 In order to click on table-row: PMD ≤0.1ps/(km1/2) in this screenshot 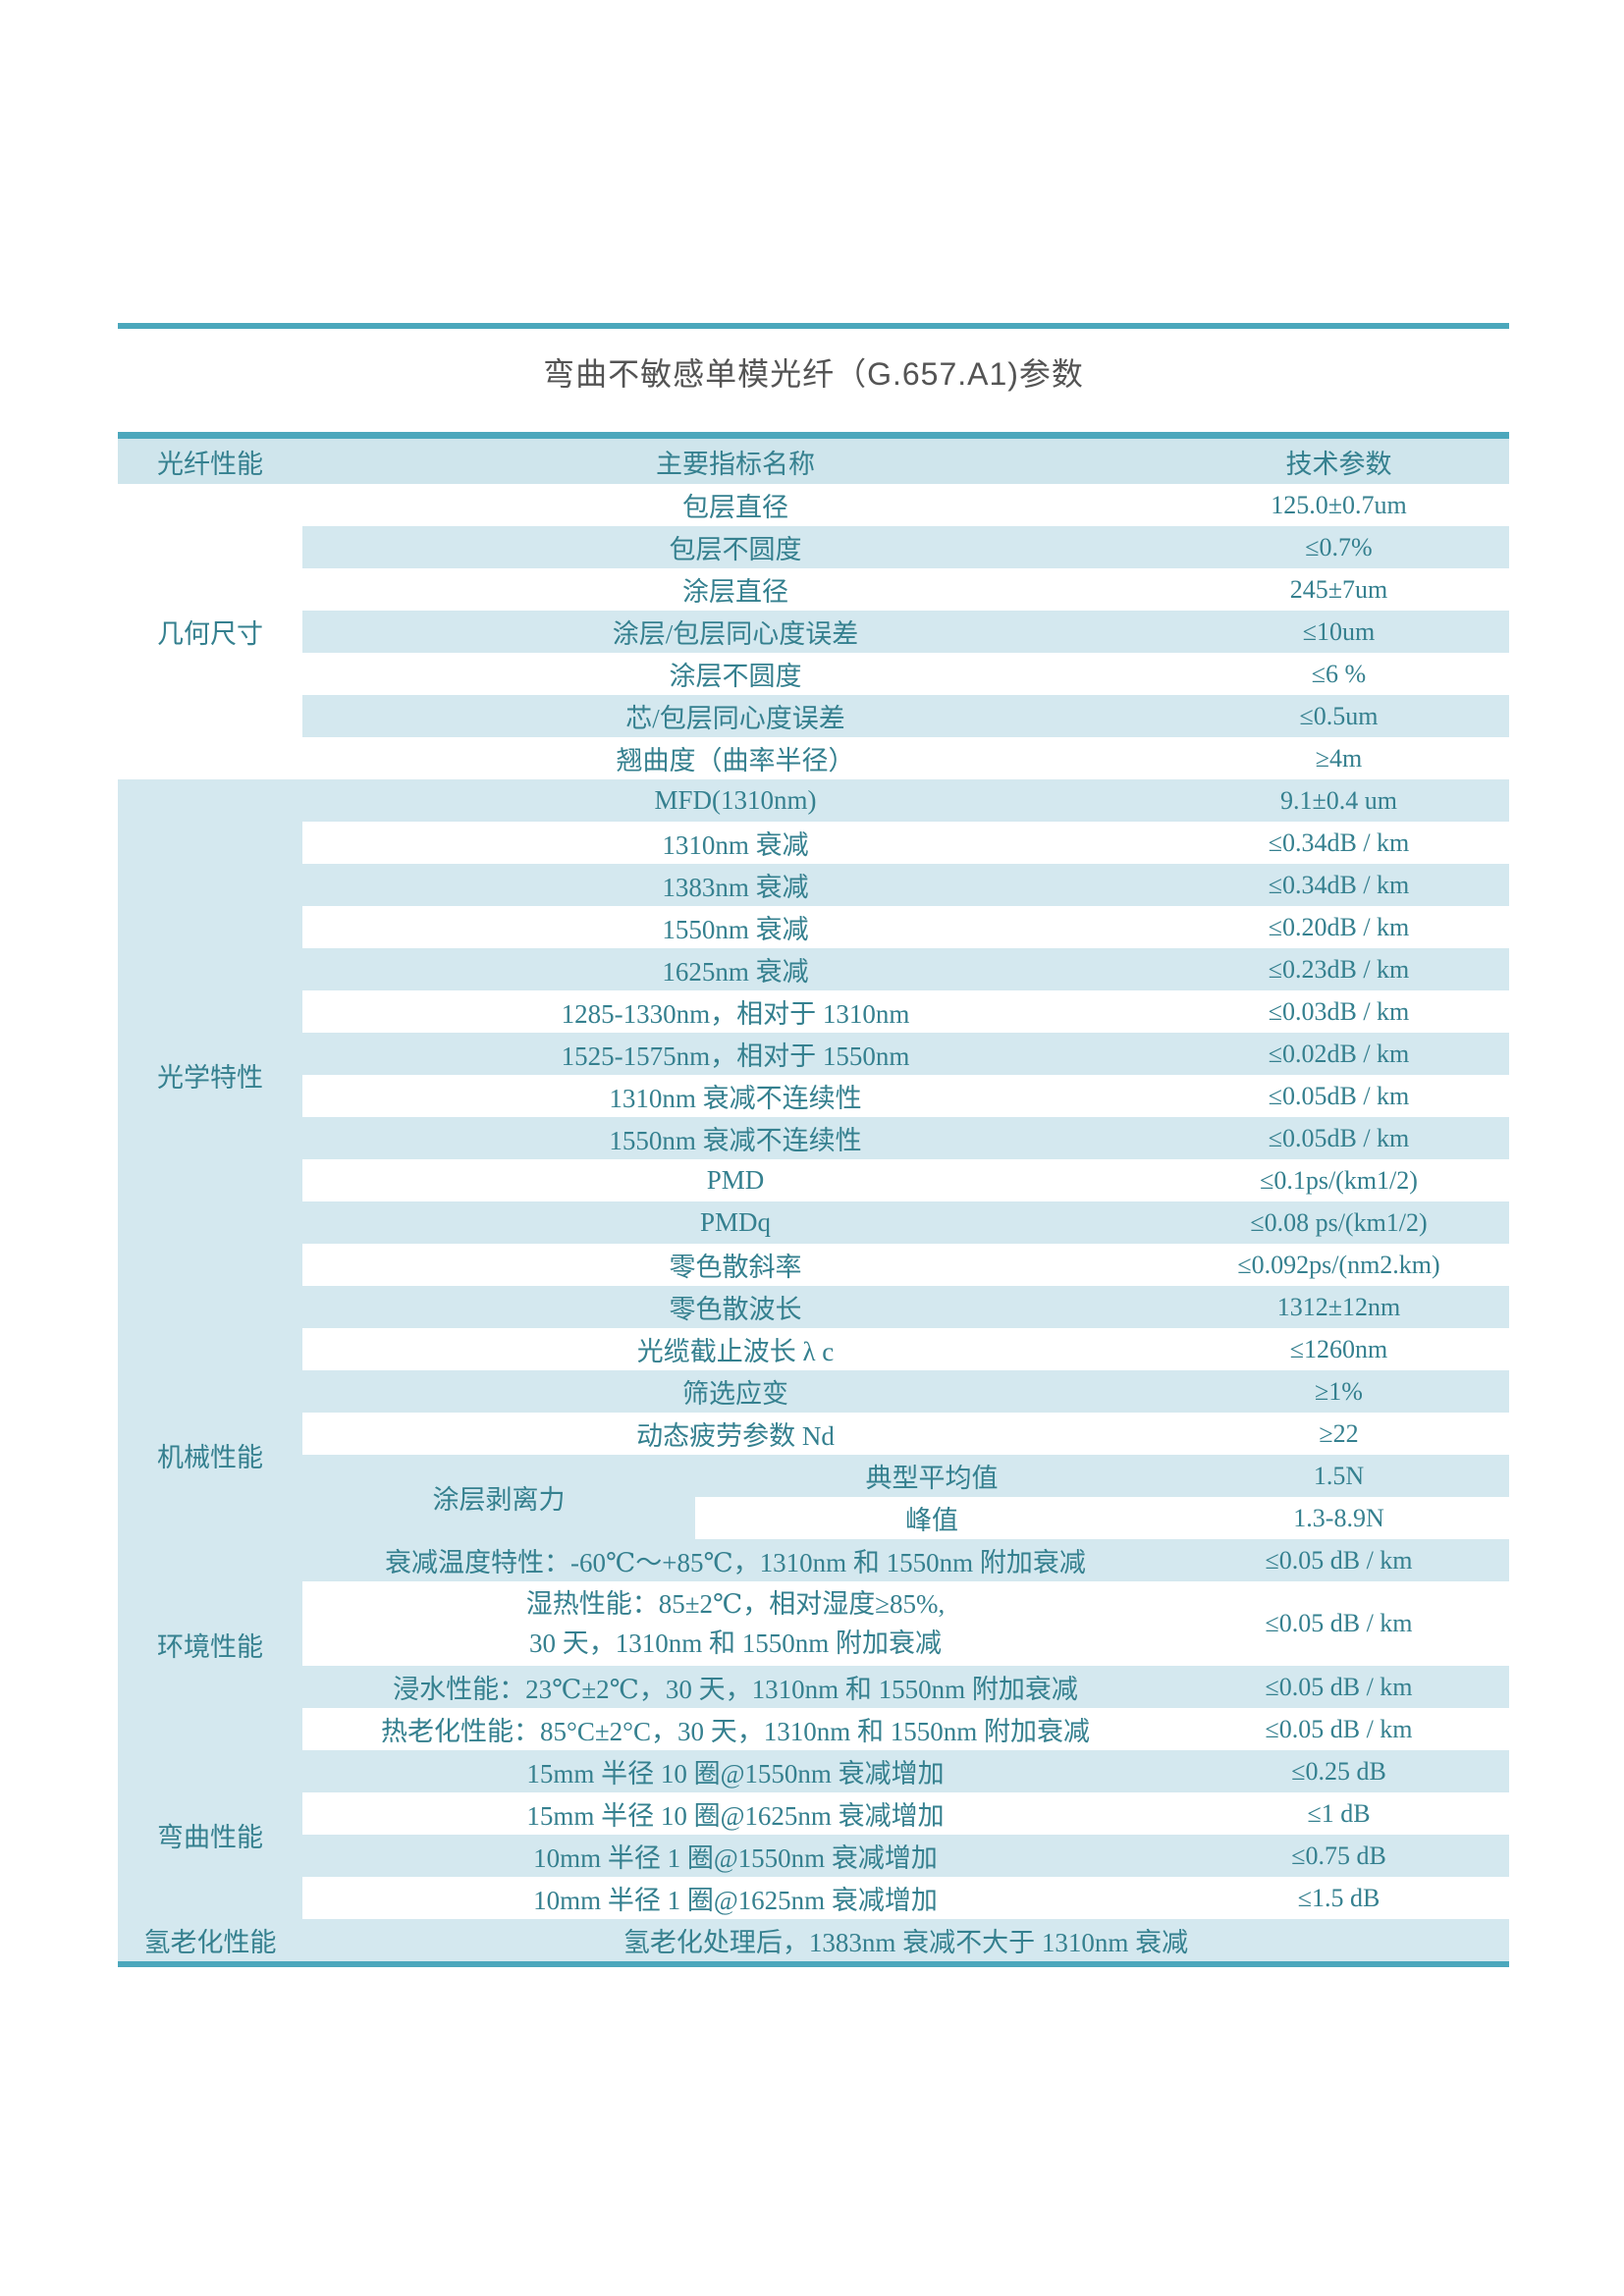, I will do `click(813, 1180)`.